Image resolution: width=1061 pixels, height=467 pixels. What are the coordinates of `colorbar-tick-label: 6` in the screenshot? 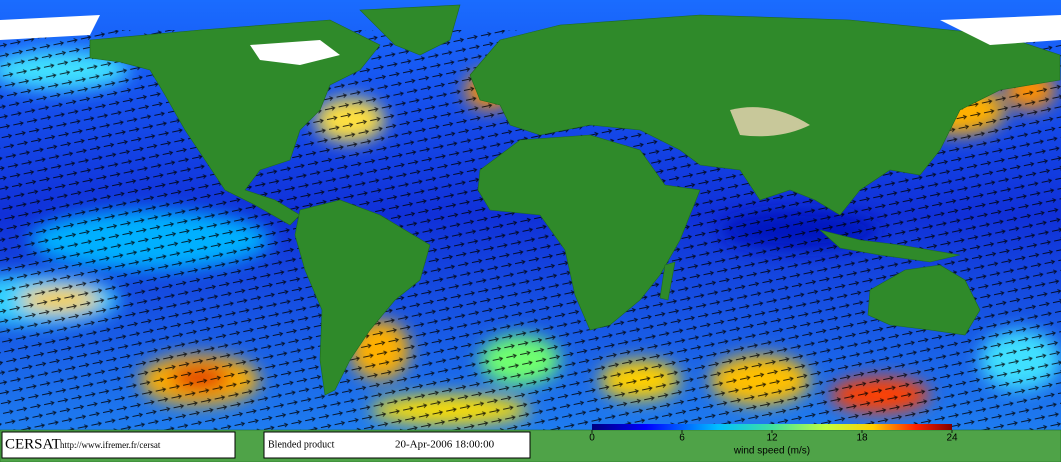 It's located at (682, 438).